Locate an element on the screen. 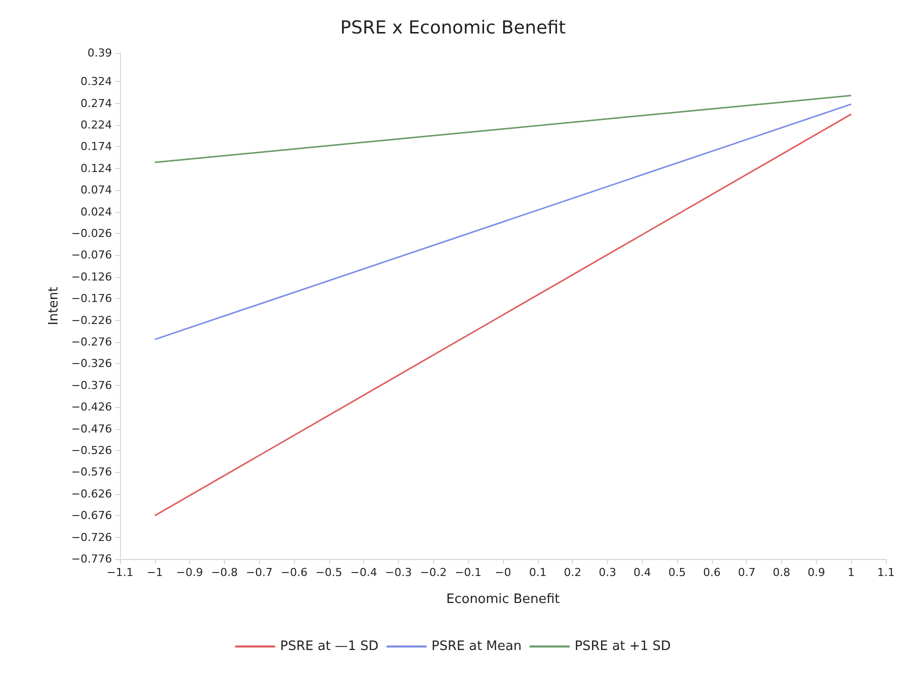  y-tick-label: 0.074 is located at coordinates (96, 190).